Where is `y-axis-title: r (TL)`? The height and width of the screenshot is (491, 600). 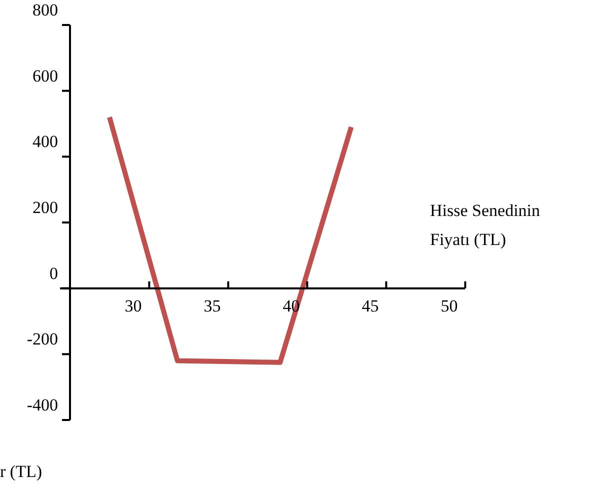 y-axis-title: r (TL) is located at coordinates (21, 472).